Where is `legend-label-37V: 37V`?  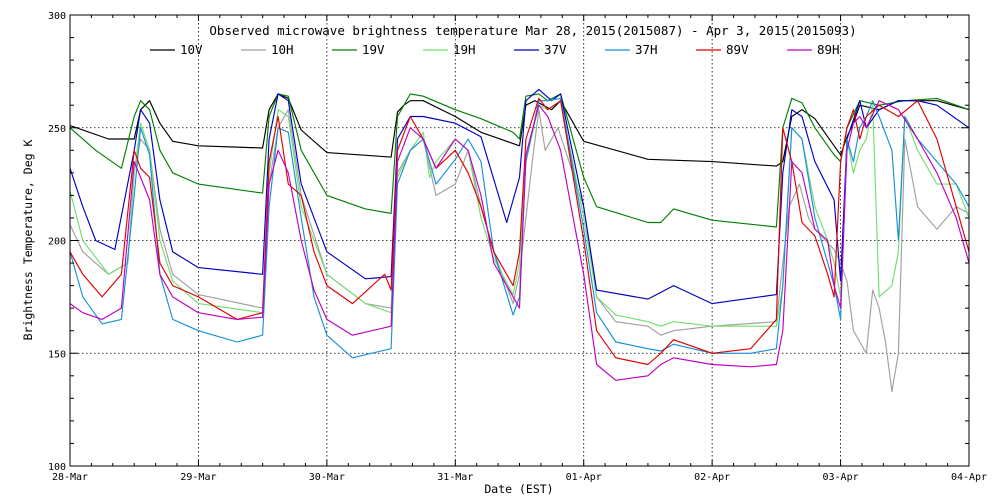
legend-label-37V: 37V is located at coordinates (555, 49).